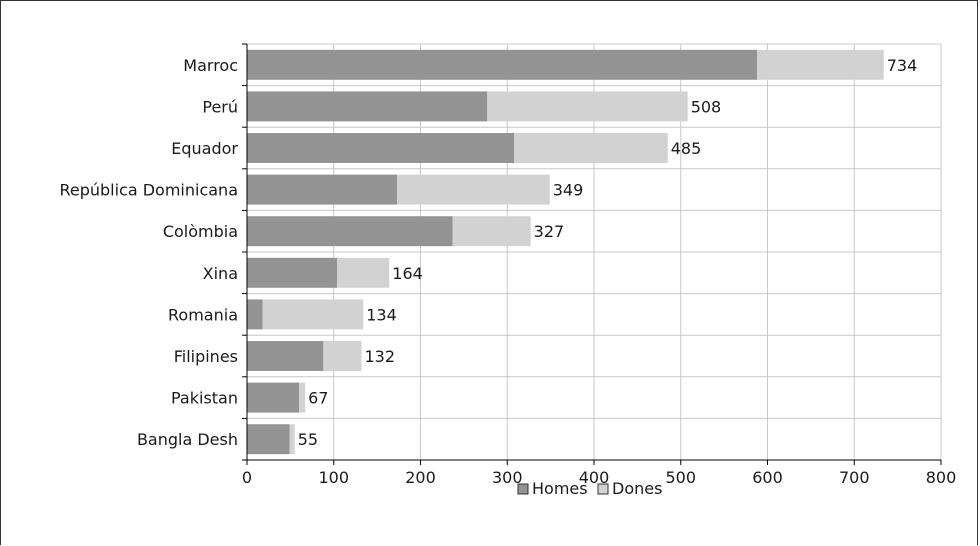 This screenshot has height=546, width=980. What do you see at coordinates (381, 314) in the screenshot?
I see `value-label: 134` at bounding box center [381, 314].